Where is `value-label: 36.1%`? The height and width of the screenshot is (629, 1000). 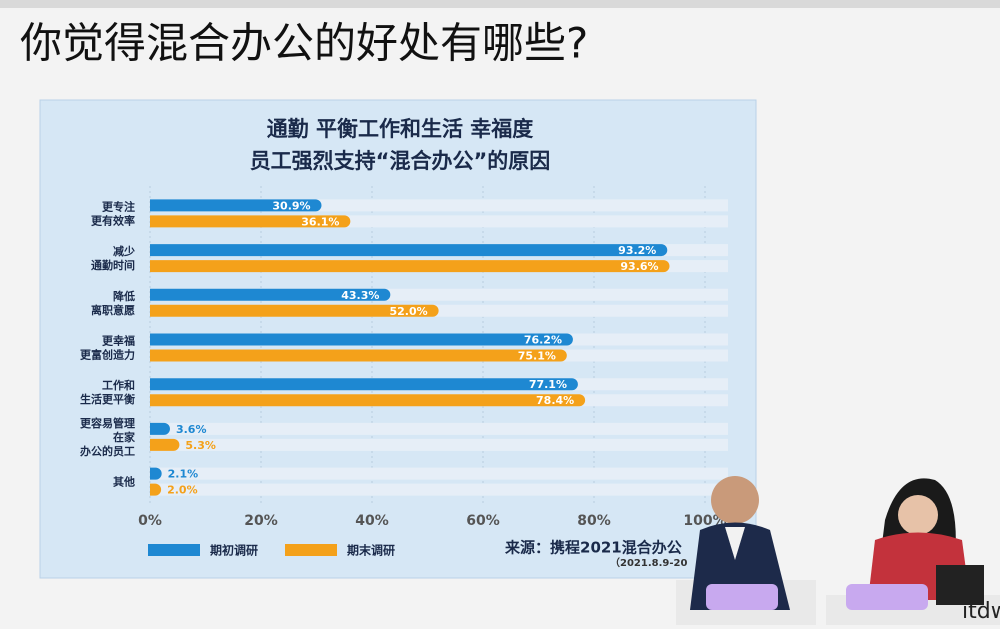 value-label: 36.1% is located at coordinates (320, 221).